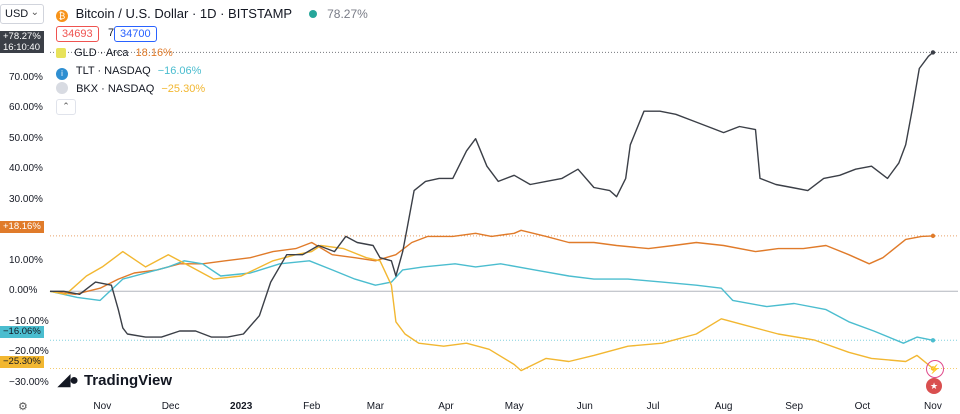 Image resolution: width=960 pixels, height=414 pixels. What do you see at coordinates (68, 380) in the screenshot?
I see `tradingview-logo-icon: ◢●` at bounding box center [68, 380].